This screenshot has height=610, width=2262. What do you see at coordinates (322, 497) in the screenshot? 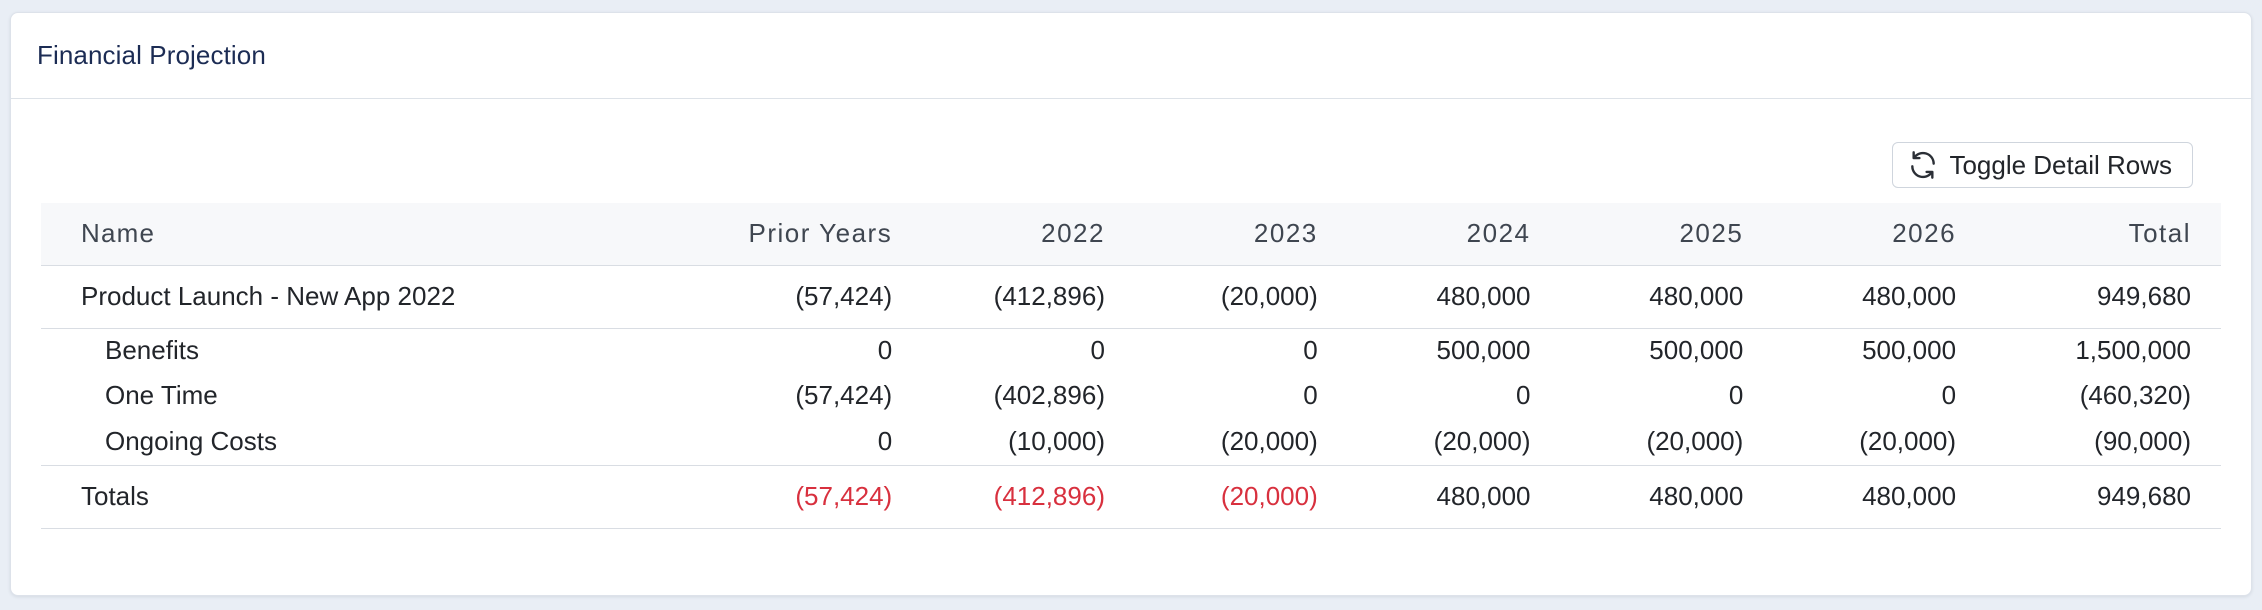
I see `totals-label-cell: Totals` at bounding box center [322, 497].